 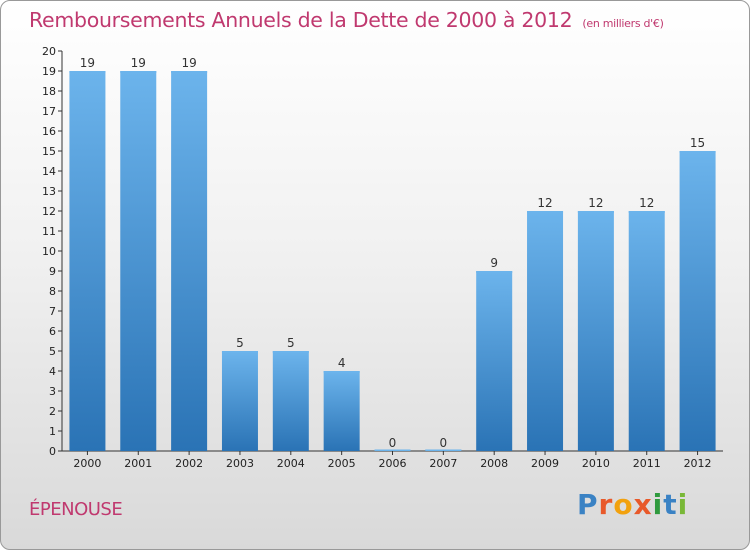 What do you see at coordinates (494, 463) in the screenshot?
I see `x-tick-label: 2008` at bounding box center [494, 463].